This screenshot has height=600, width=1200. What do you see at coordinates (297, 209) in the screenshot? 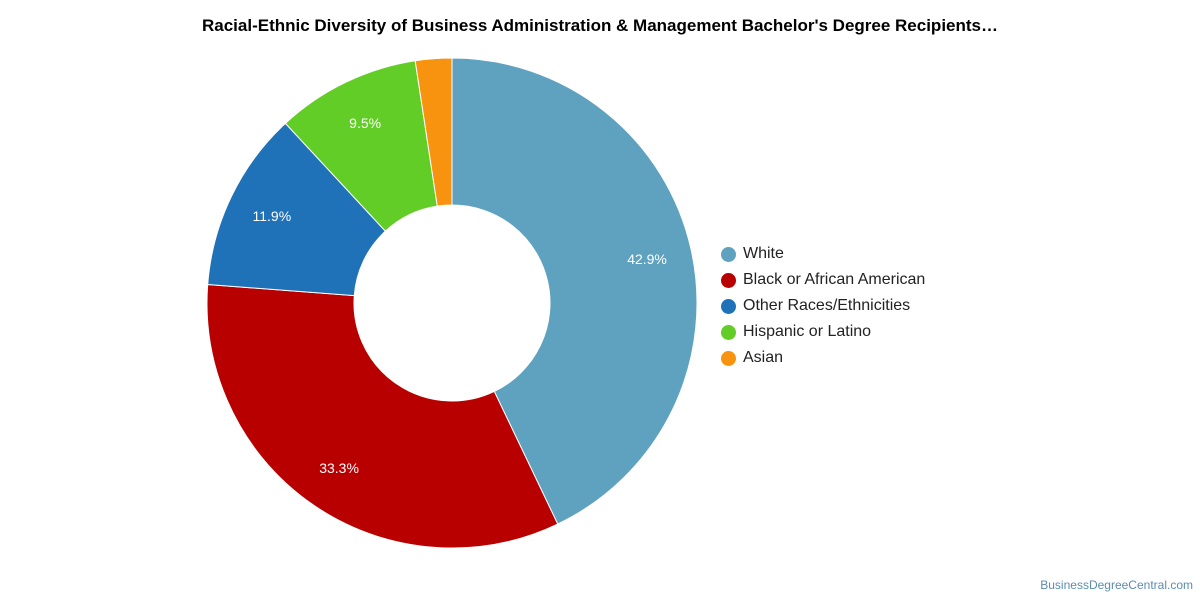
I see `slice-other-races-ethnicities` at bounding box center [297, 209].